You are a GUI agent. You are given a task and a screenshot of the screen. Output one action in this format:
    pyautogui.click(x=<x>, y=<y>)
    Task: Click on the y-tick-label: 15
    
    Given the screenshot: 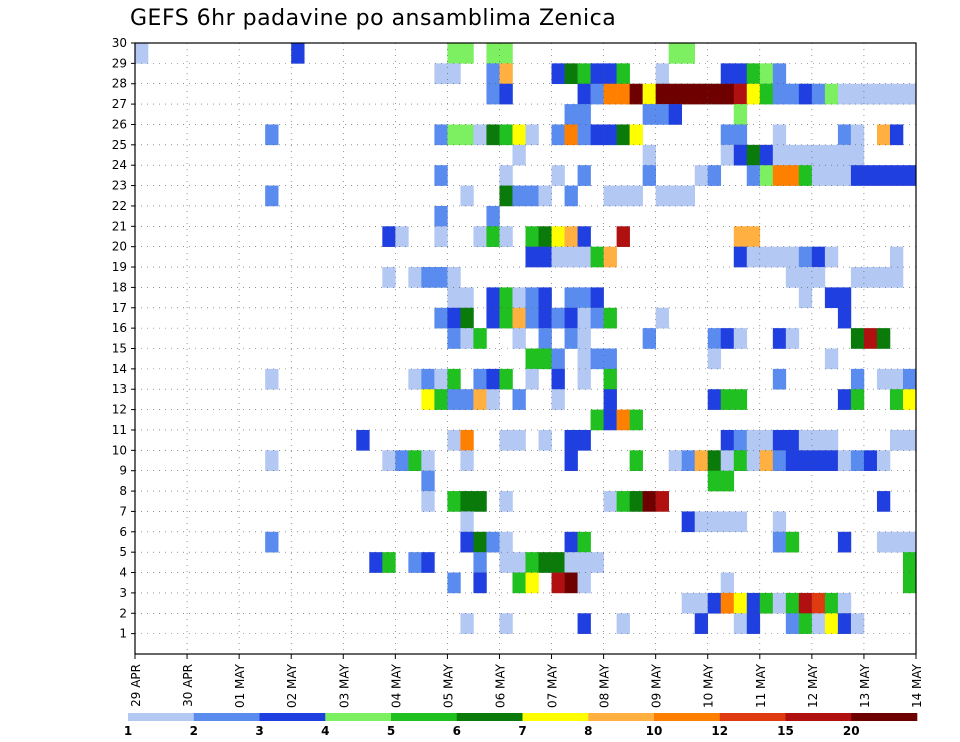 What is the action you would take?
    pyautogui.click(x=119, y=349)
    